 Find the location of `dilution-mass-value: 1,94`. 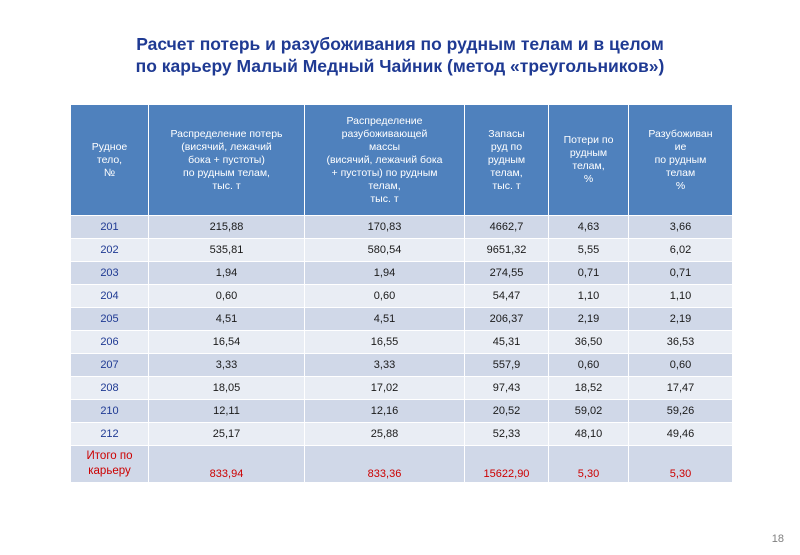

dilution-mass-value: 1,94 is located at coordinates (384, 273).